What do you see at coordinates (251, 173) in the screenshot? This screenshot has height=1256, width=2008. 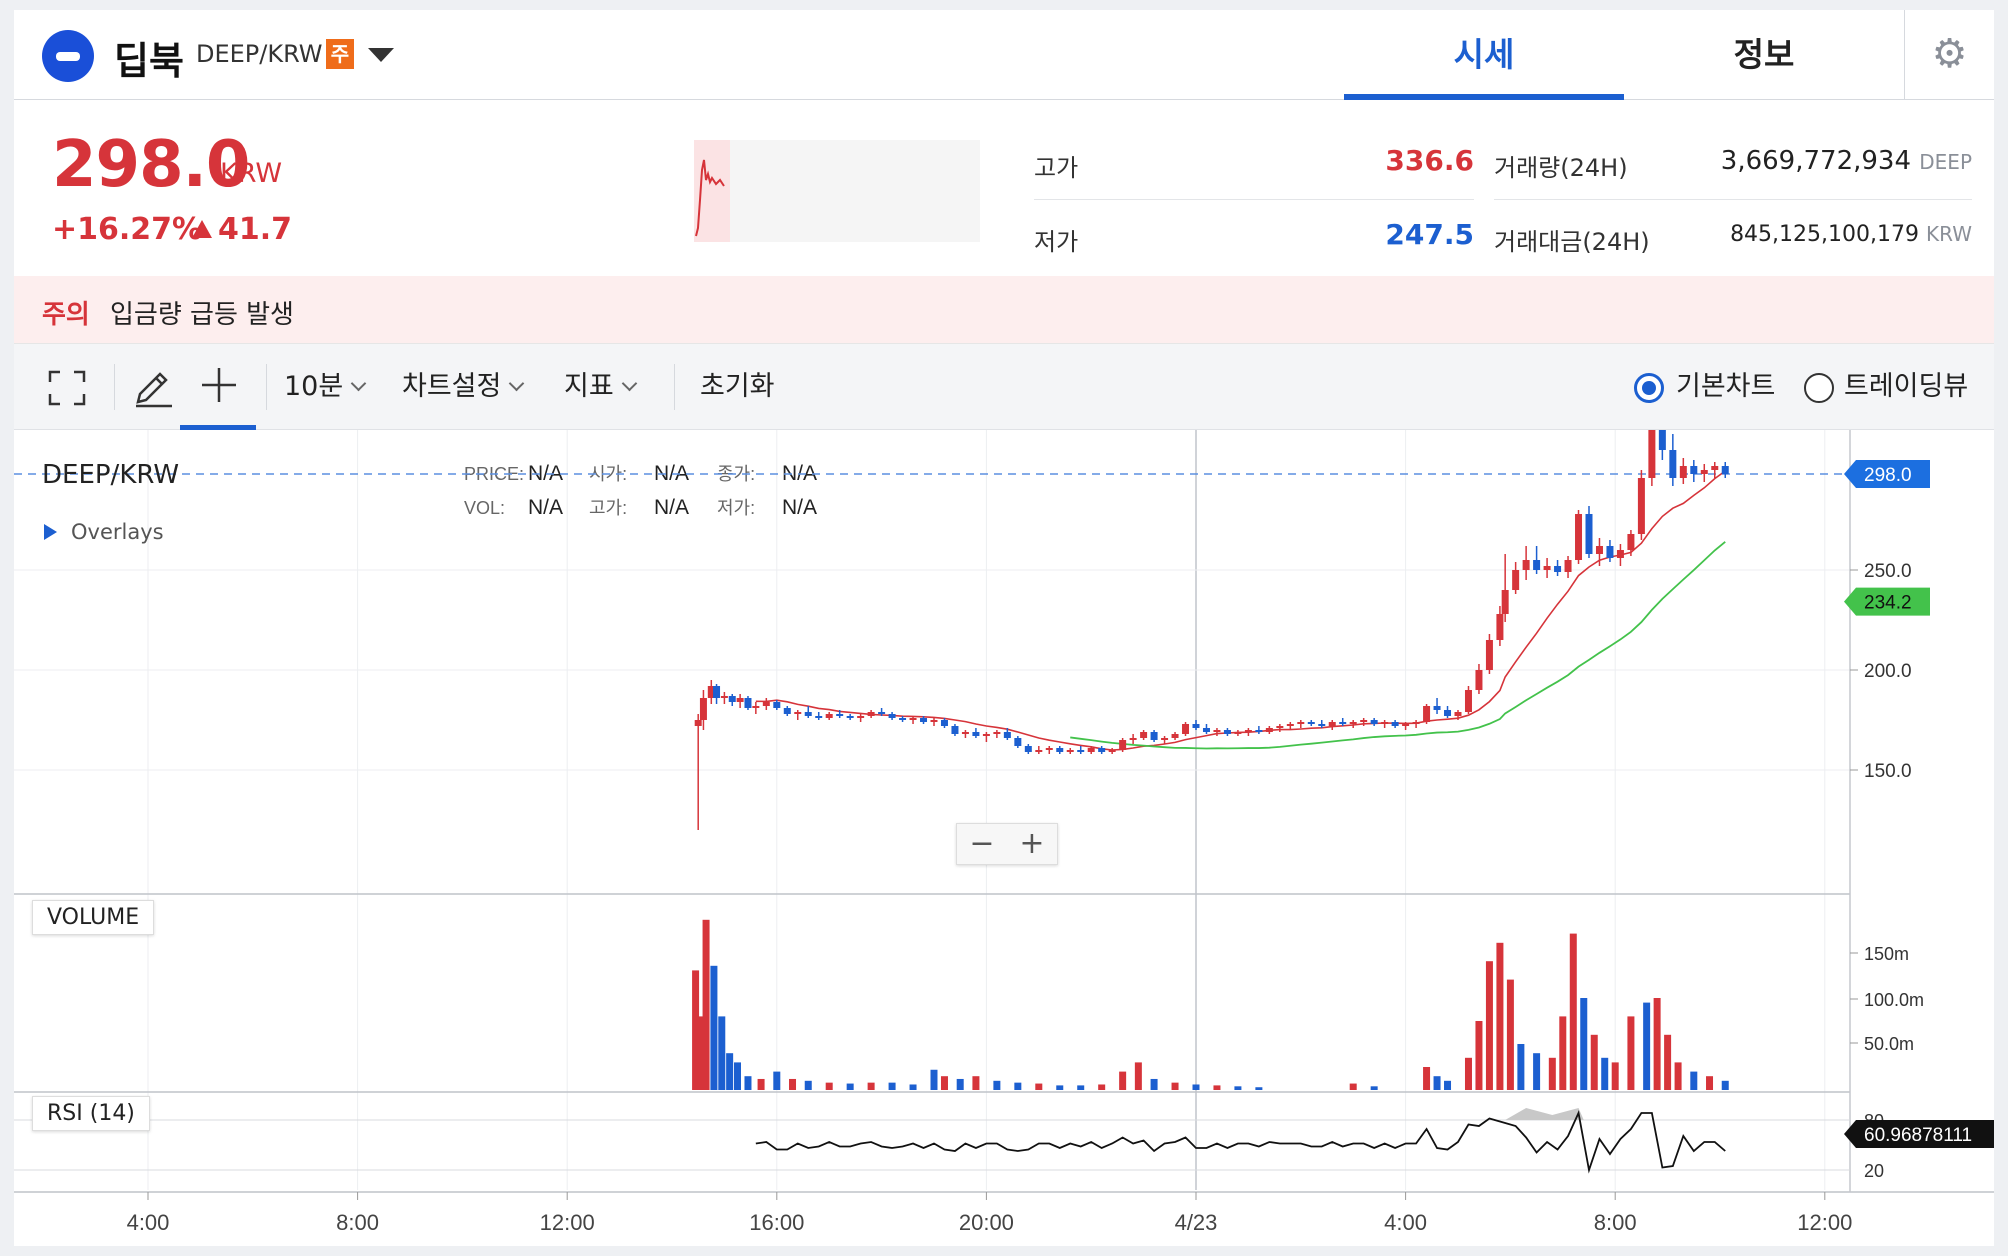 I see `price-unit: KRW` at bounding box center [251, 173].